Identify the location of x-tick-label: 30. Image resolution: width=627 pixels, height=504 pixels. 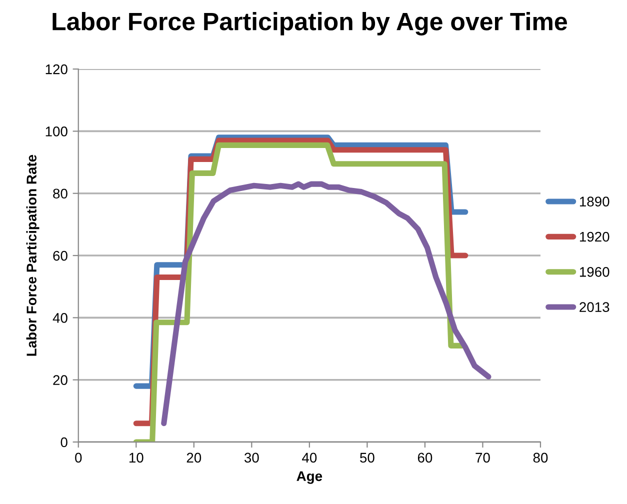
(251, 457).